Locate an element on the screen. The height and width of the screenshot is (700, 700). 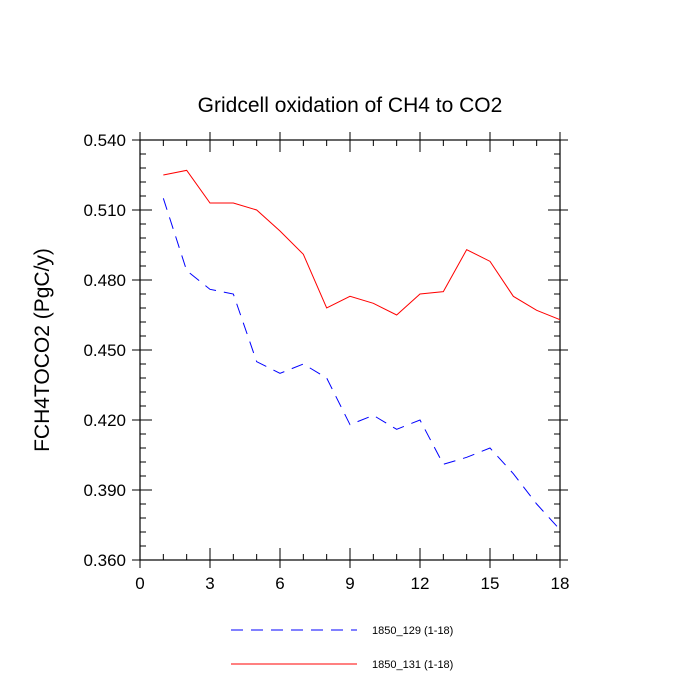
x-tick-label: 6 is located at coordinates (279, 583).